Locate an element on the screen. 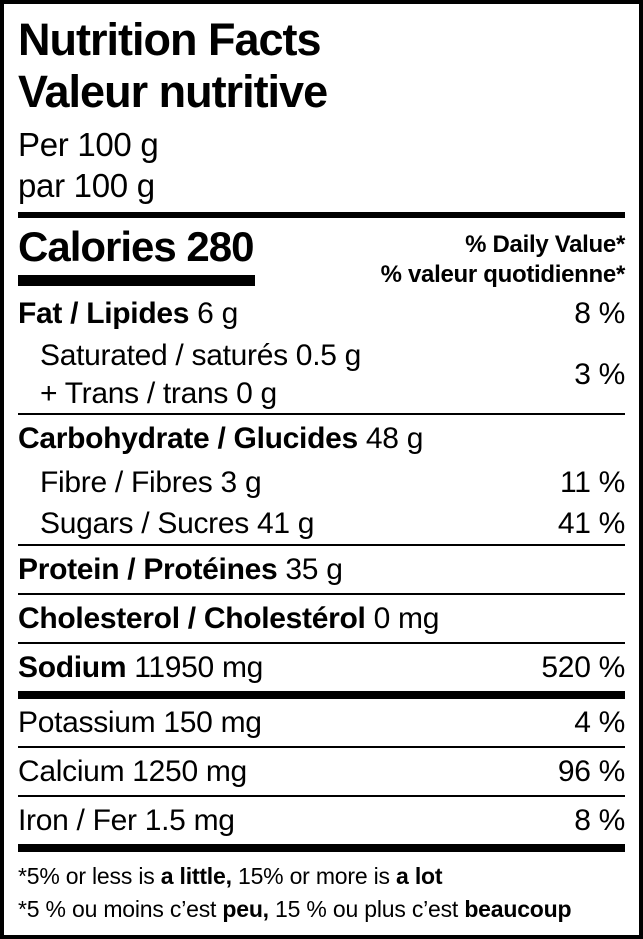 Image resolution: width=643 pixels, height=939 pixels. nutrient-name: Calcium 1250 mg is located at coordinates (132, 771).